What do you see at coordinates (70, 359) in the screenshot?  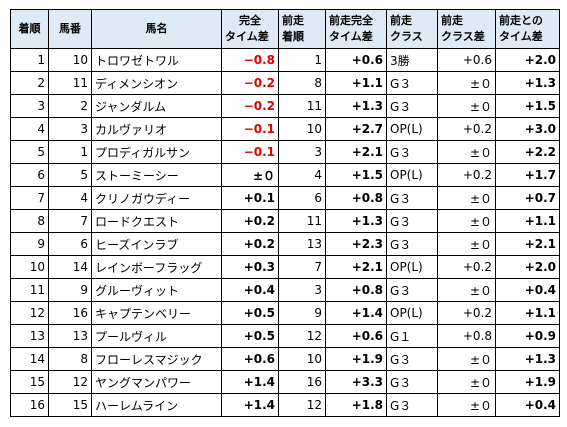 I see `cell-horse-number: 8` at bounding box center [70, 359].